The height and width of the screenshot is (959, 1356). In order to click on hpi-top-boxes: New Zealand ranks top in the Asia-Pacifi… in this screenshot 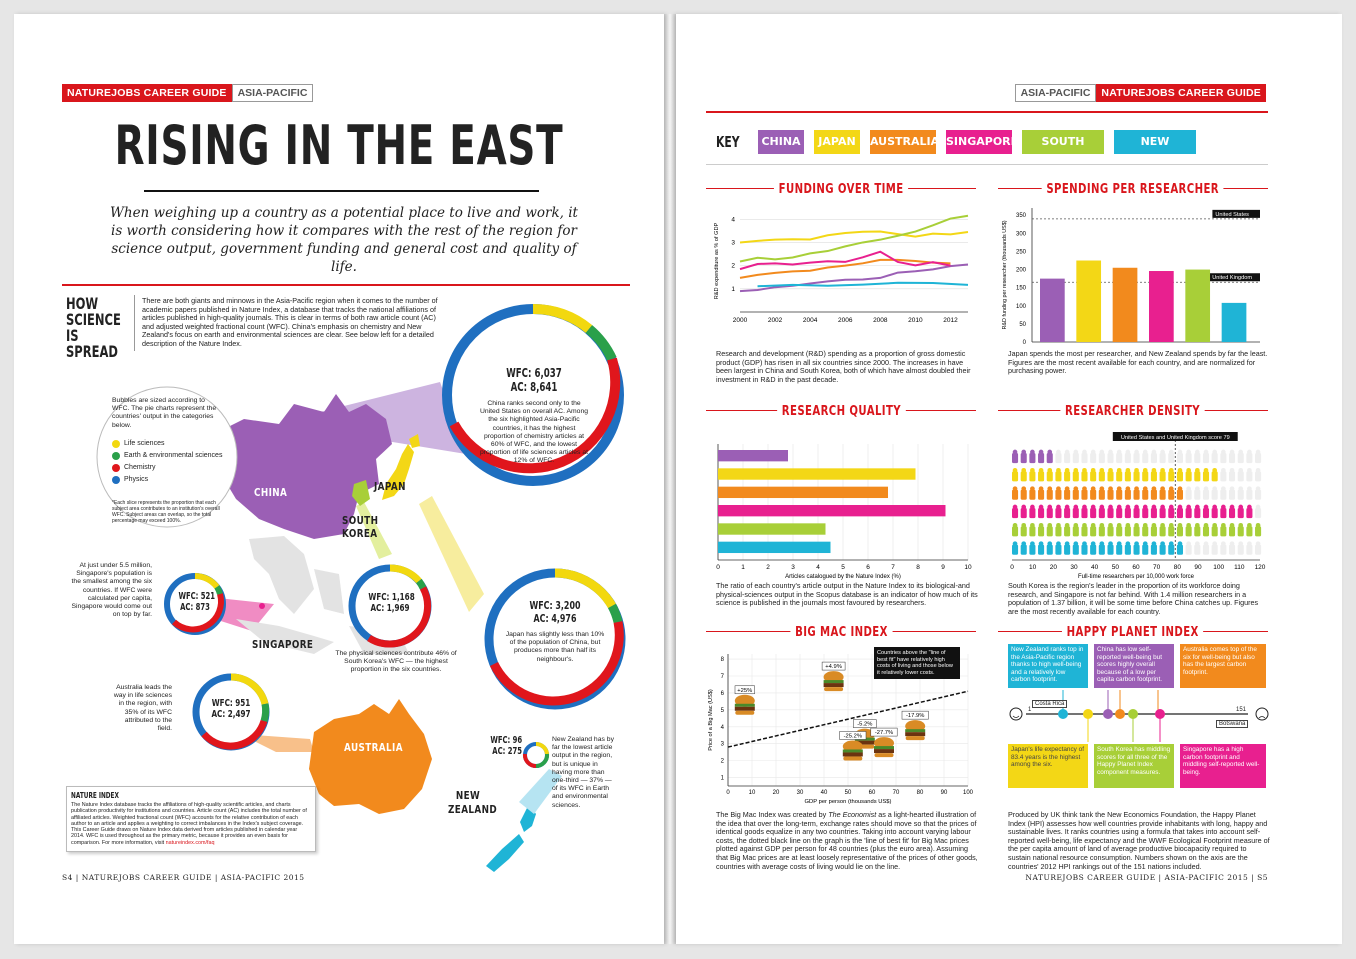, I will do `click(1139, 666)`.